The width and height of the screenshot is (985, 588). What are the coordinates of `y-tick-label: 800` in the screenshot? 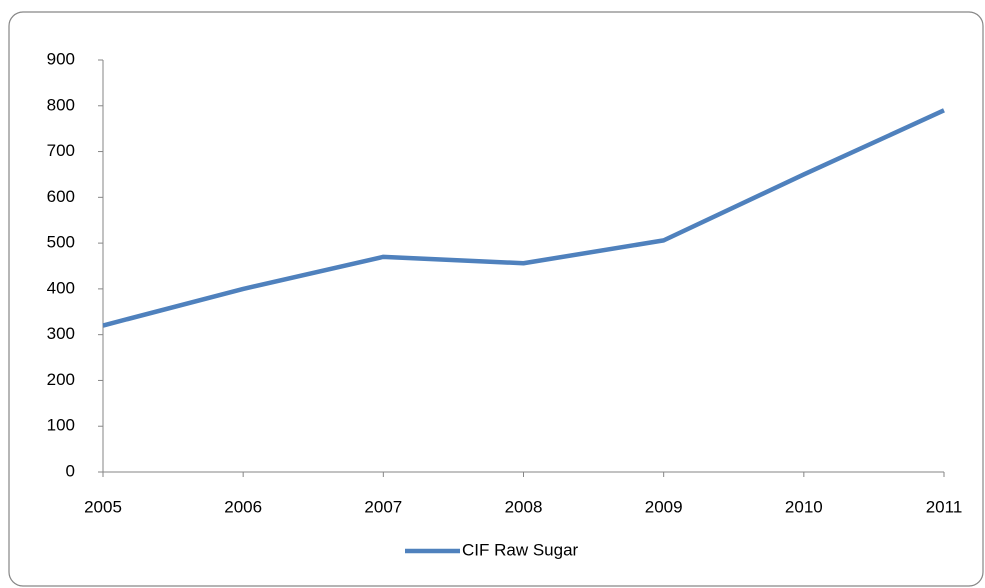 It's located at (61, 104).